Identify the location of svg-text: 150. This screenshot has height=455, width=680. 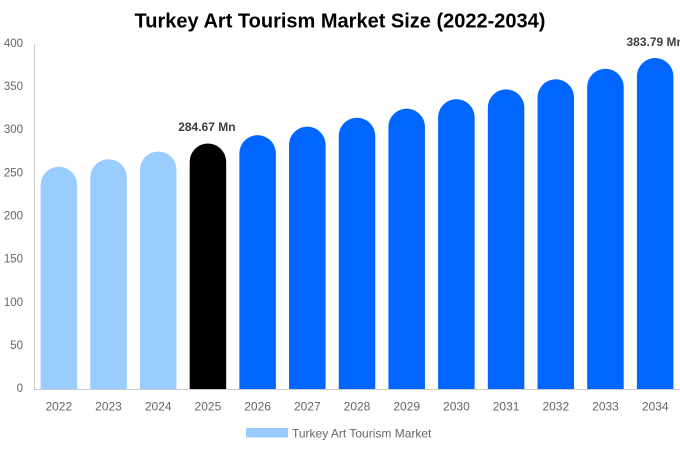
(13, 260).